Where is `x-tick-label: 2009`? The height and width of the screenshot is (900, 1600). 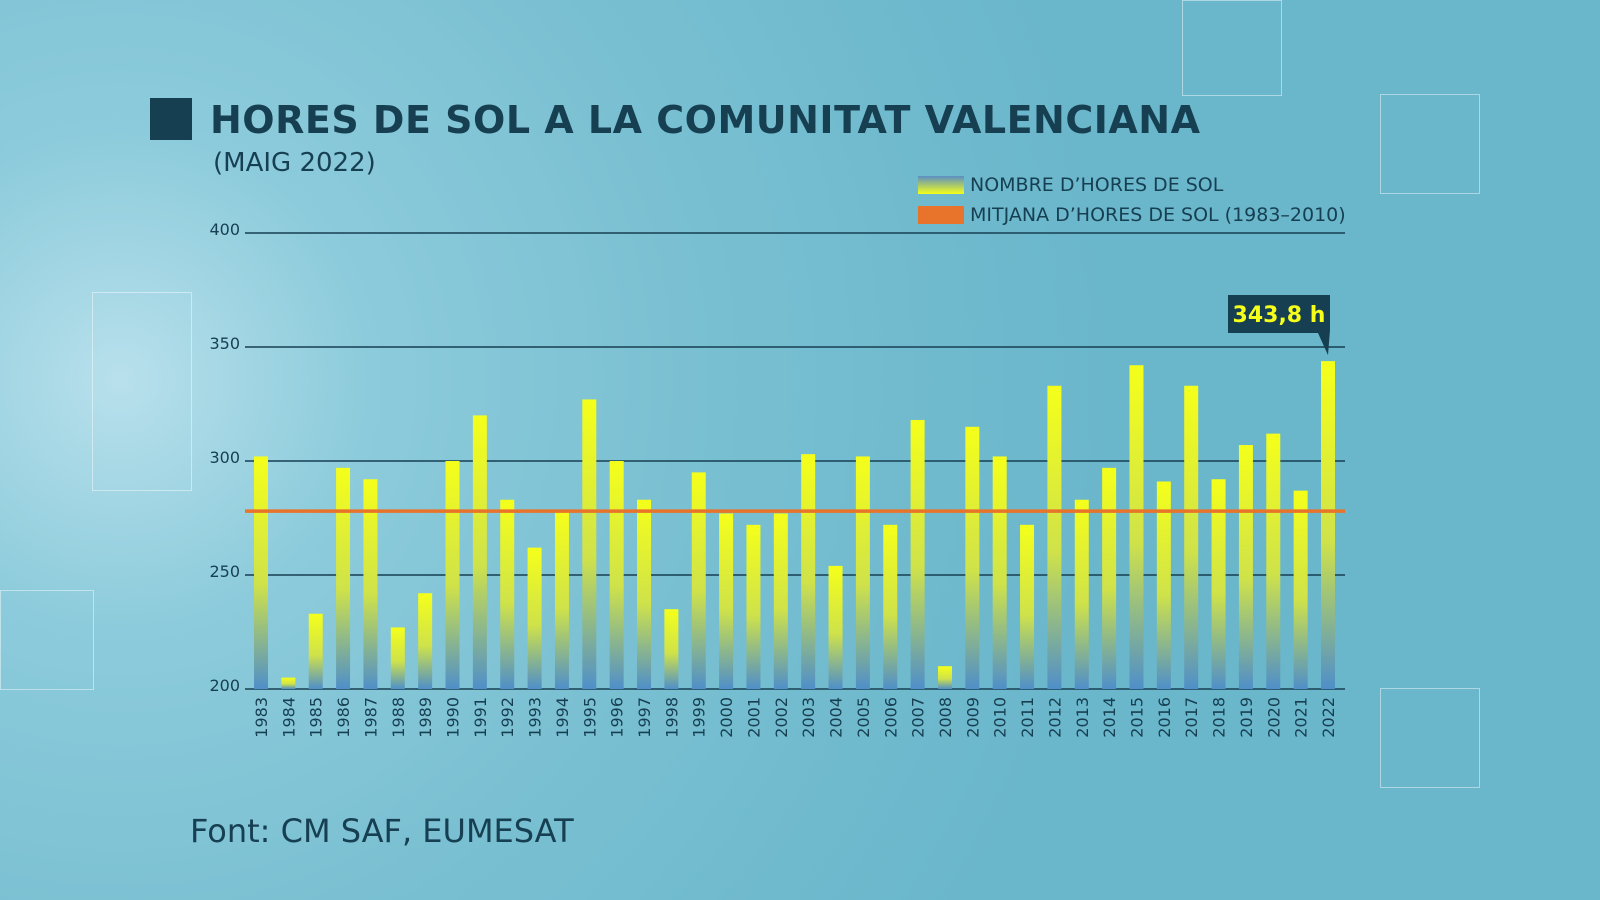 x-tick-label: 2009 is located at coordinates (972, 717).